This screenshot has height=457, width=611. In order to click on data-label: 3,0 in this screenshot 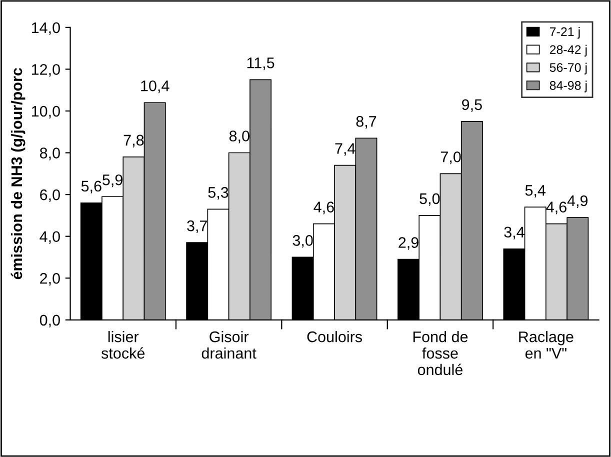, I will do `click(302, 241)`.